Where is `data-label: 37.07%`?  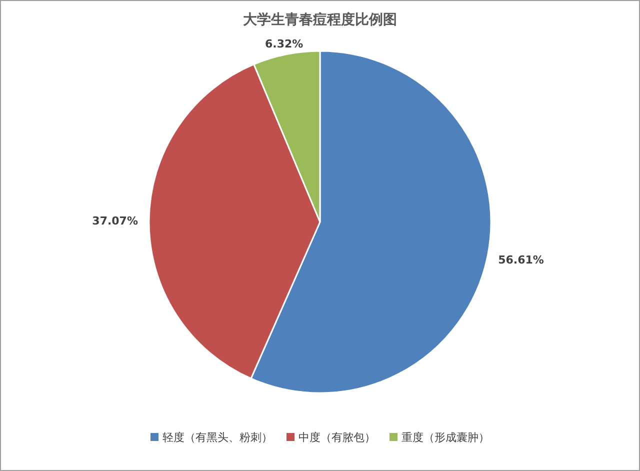
data-label: 37.07% is located at coordinates (115, 221).